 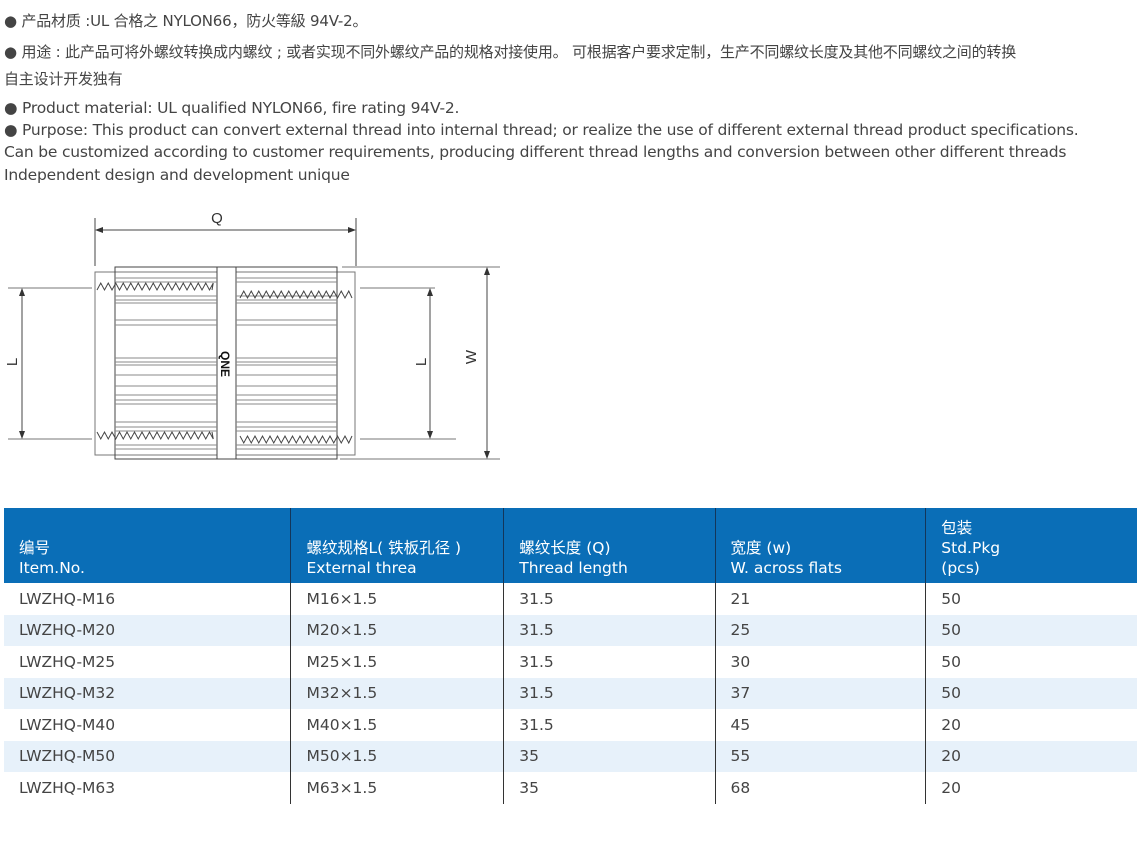 I want to click on header-cn: 包装, so click(x=957, y=528).